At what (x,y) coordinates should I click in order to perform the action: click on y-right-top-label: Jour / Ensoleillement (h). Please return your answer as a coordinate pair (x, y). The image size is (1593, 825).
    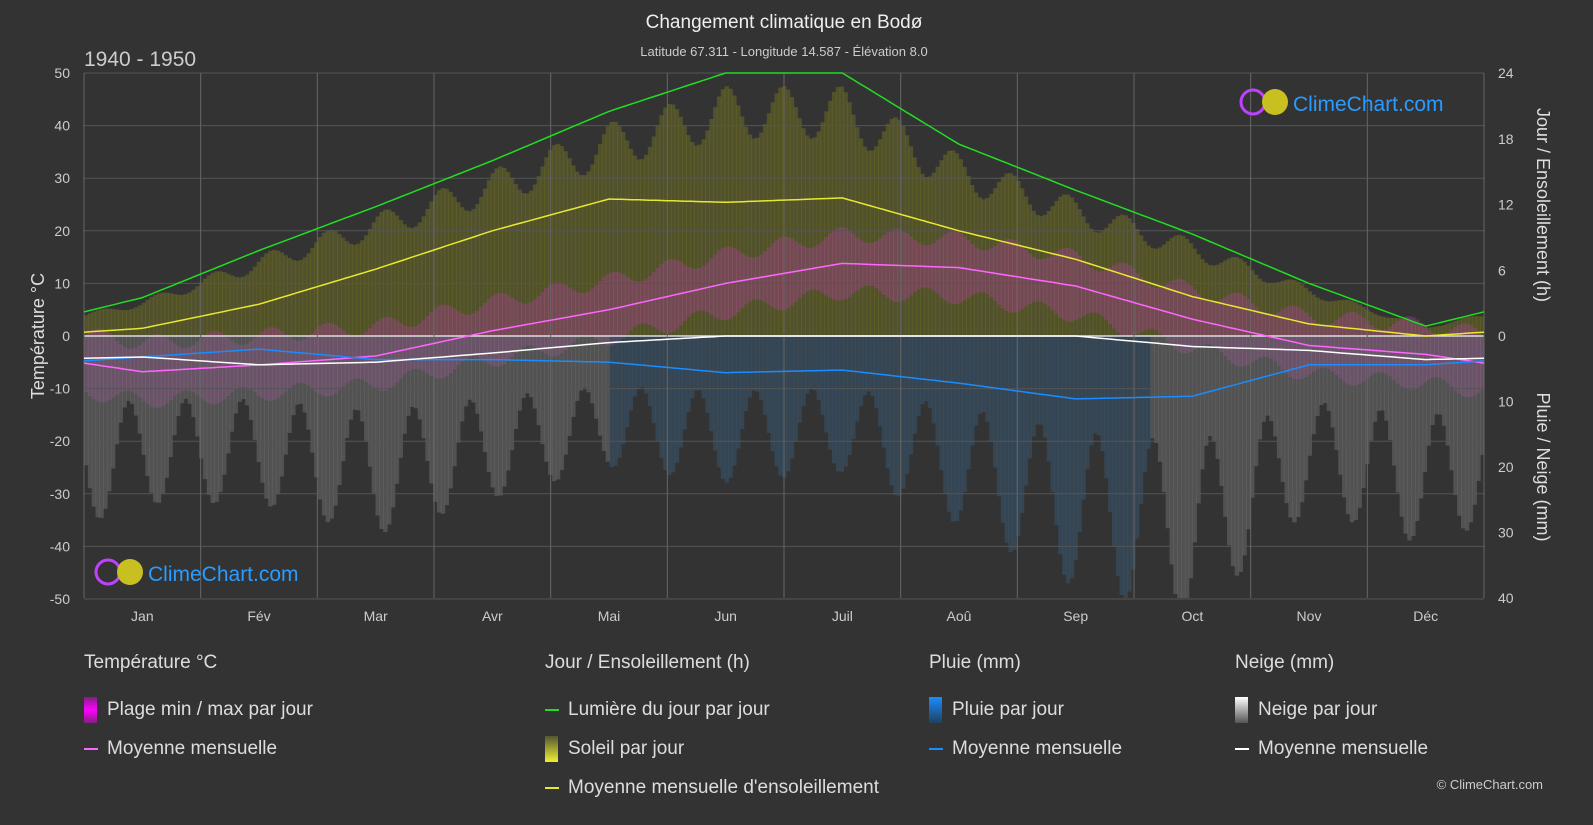
    Looking at the image, I should click on (1543, 205).